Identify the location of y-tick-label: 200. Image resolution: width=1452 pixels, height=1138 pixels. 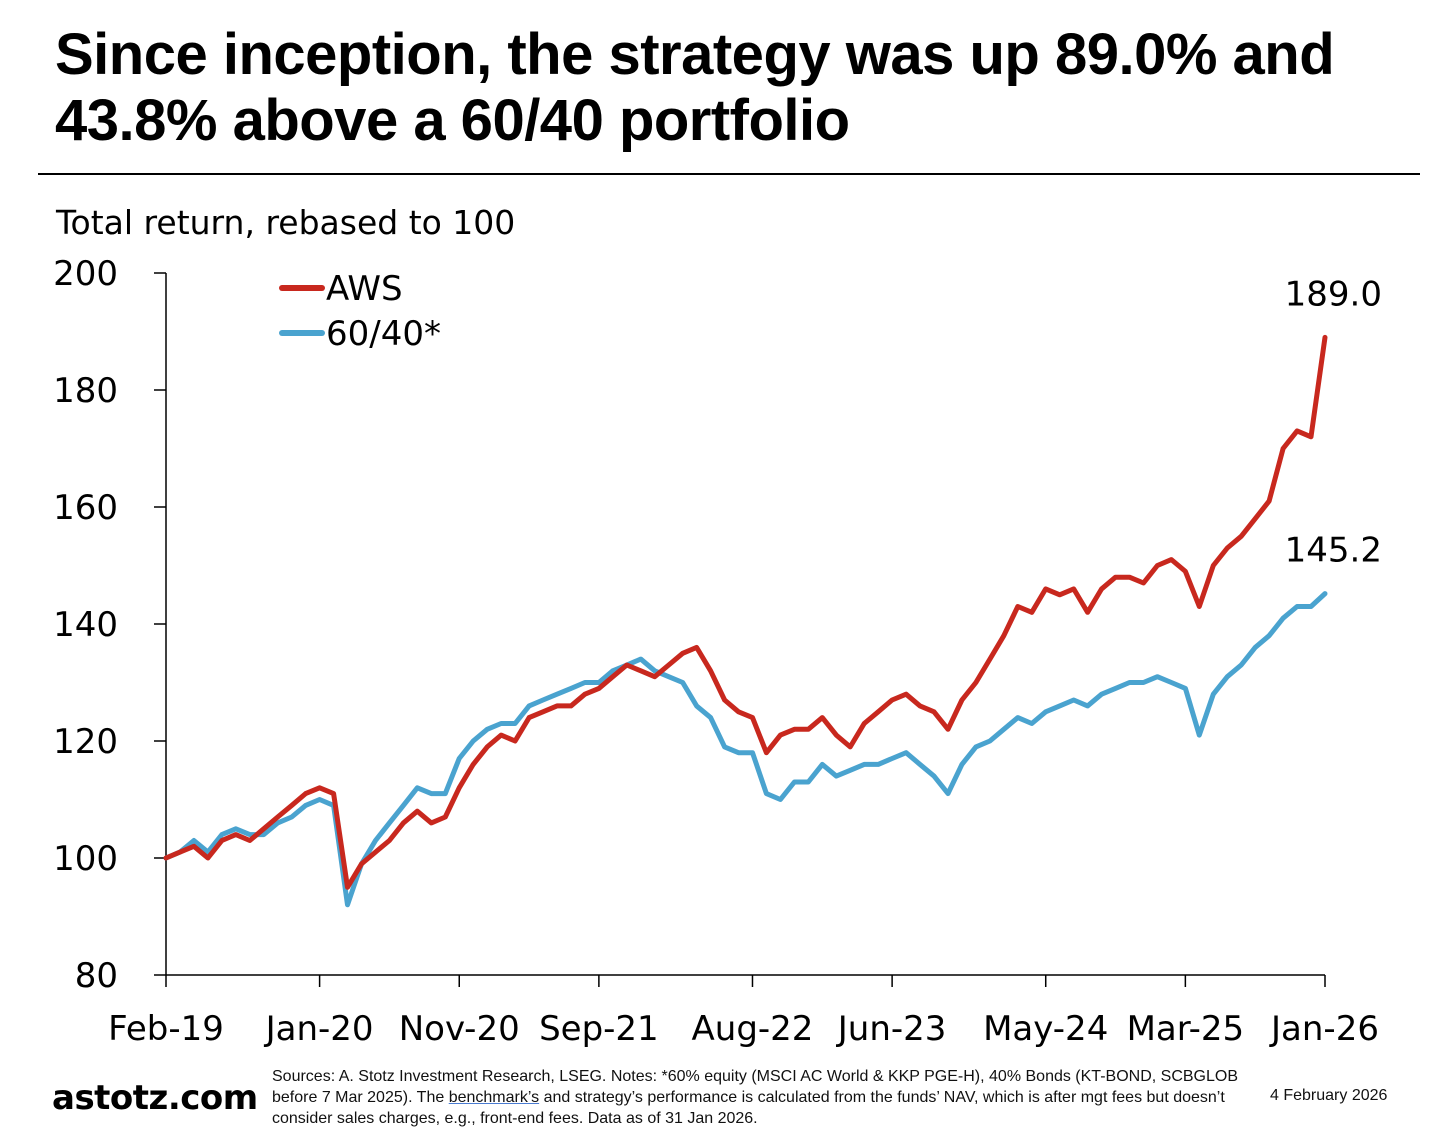
(85, 274).